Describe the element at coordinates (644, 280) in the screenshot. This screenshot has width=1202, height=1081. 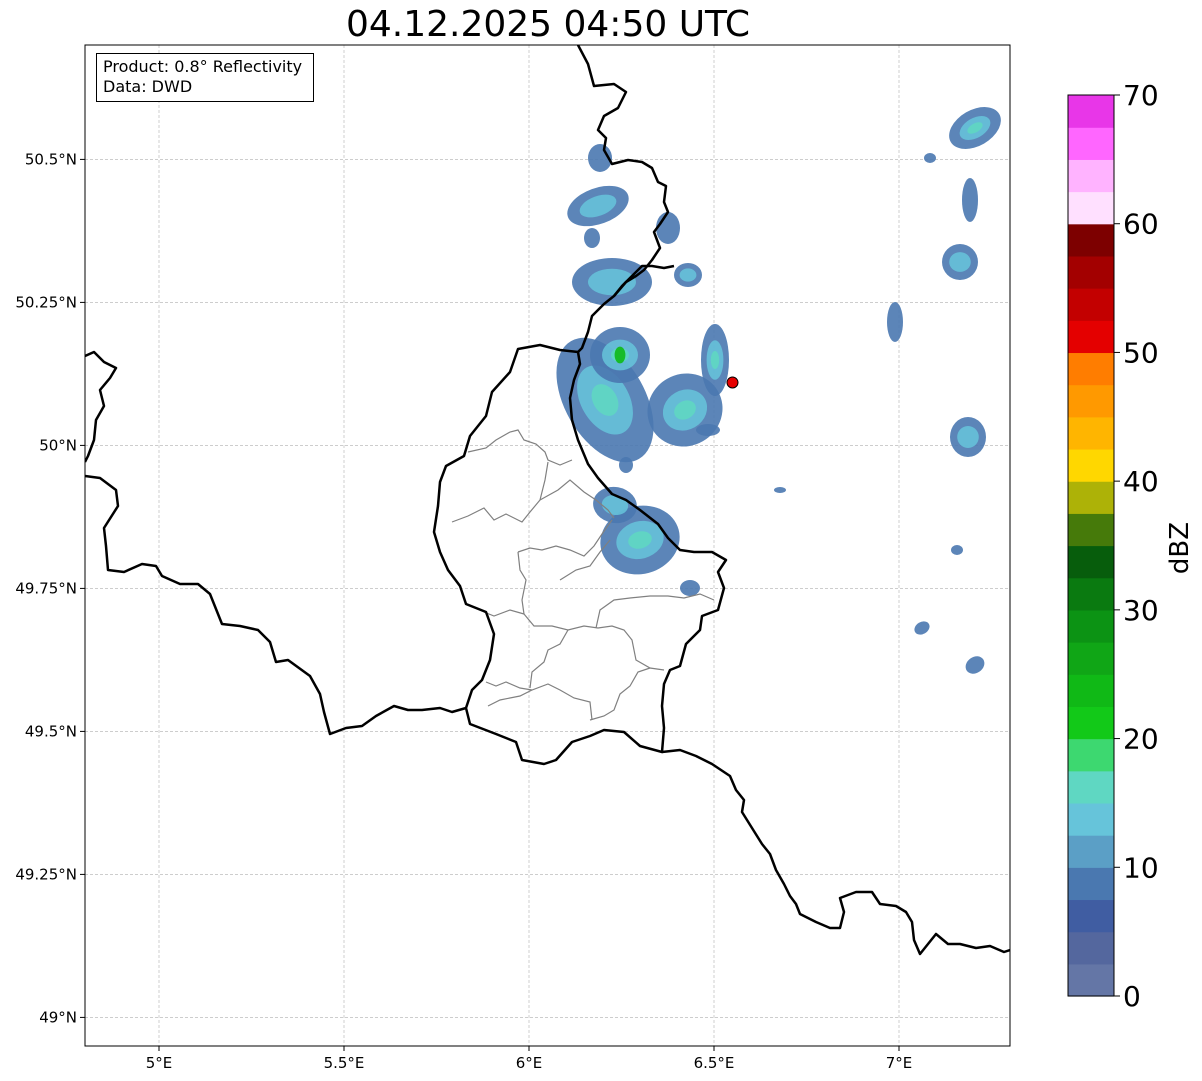
I see `border-germany-inner` at that location.